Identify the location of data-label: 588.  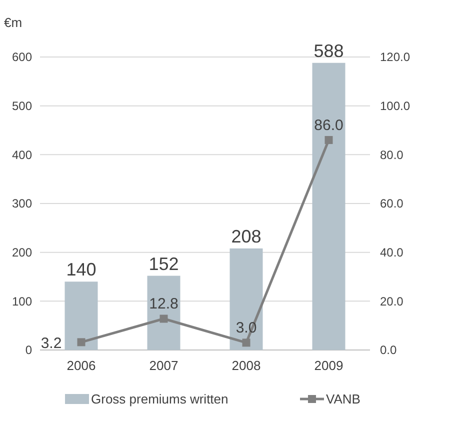
(329, 50).